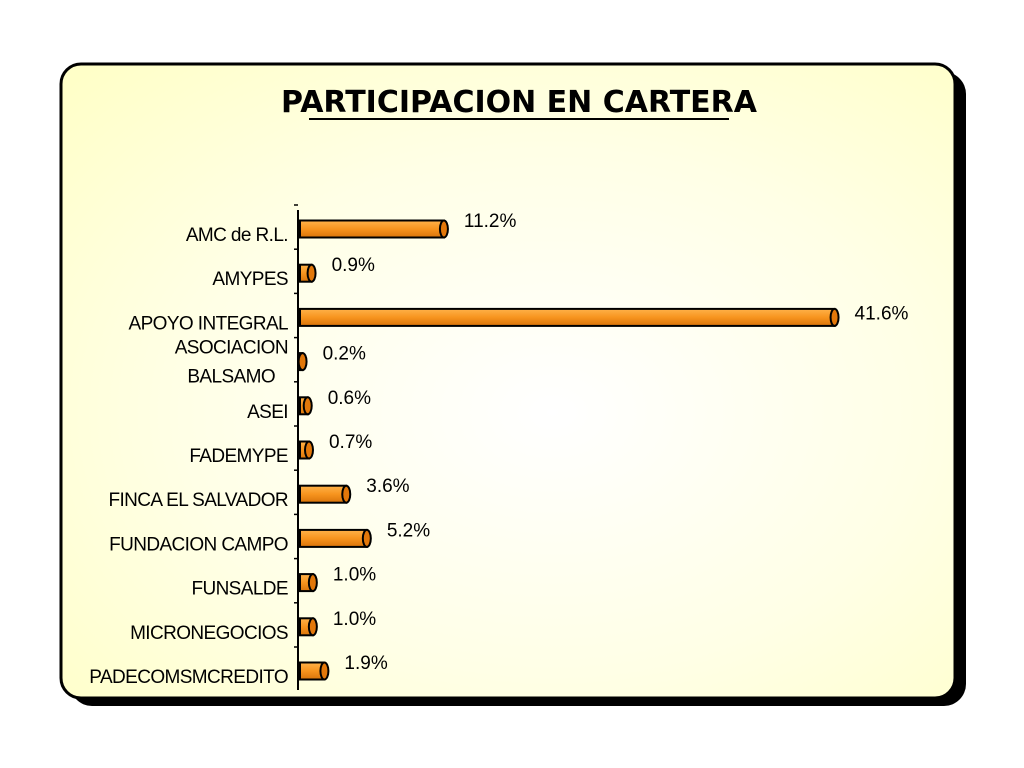 The width and height of the screenshot is (1024, 768). I want to click on data-label: 1.9%, so click(365, 663).